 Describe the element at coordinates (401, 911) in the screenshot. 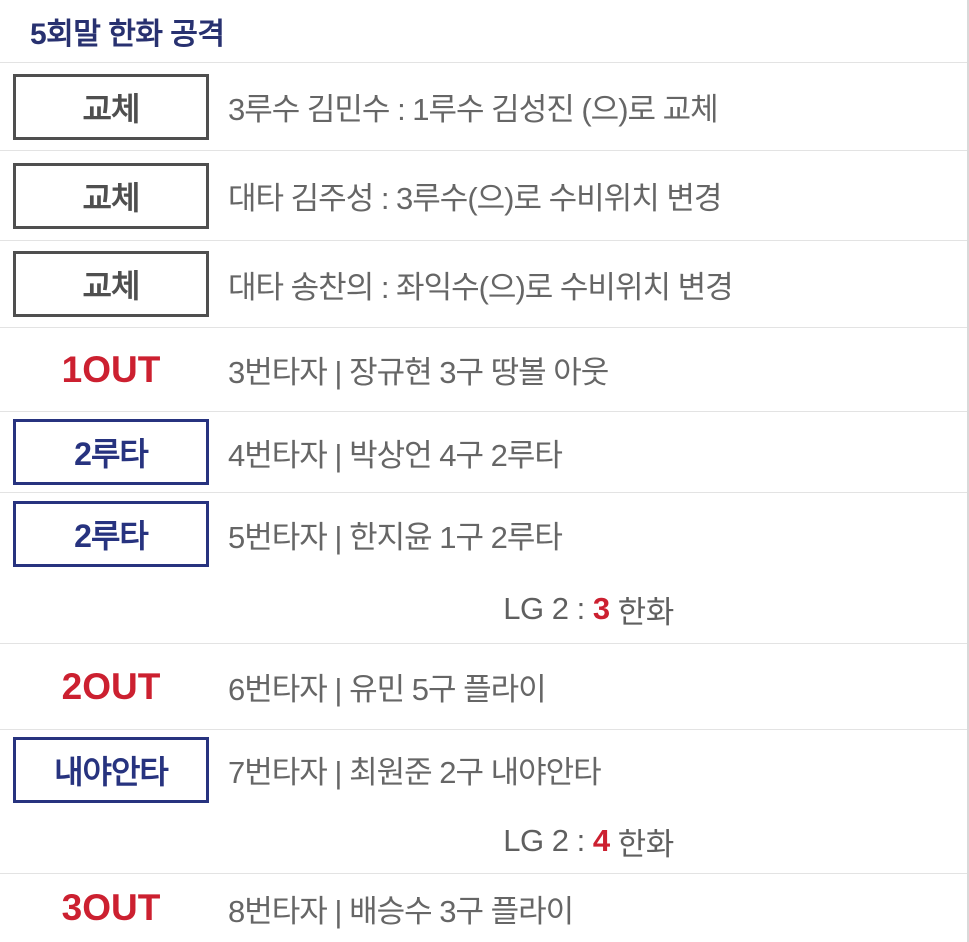

I see `event-text: 8번타자 | 배승수 3구 플라이` at that location.